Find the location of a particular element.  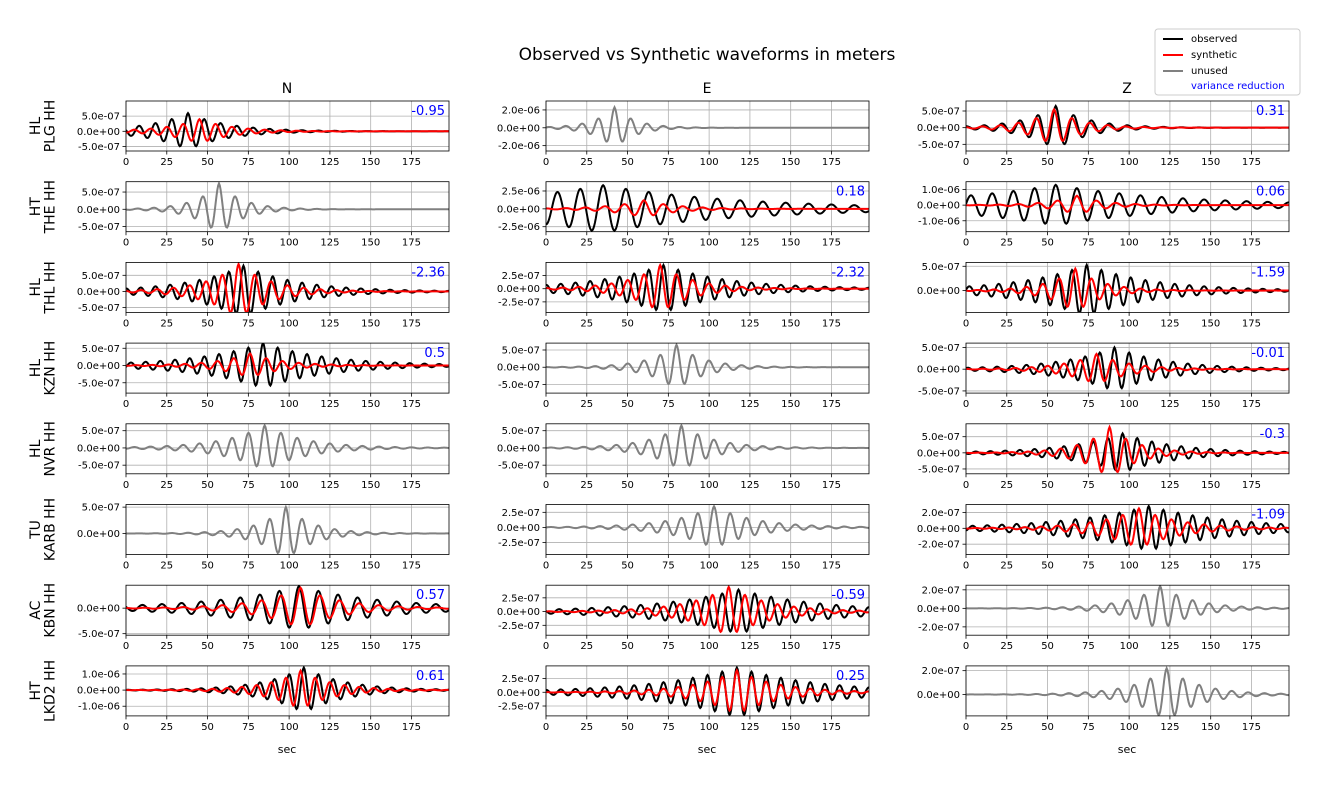

variance-reduction-value: -1.09 is located at coordinates (1268, 515).